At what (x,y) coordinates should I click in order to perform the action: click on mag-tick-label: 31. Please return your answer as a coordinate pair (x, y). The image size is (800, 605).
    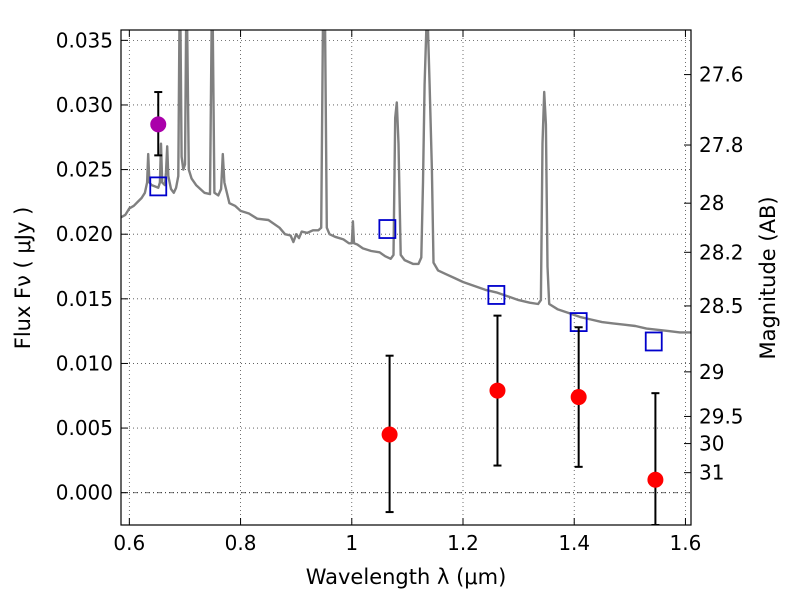
    Looking at the image, I should click on (711, 473).